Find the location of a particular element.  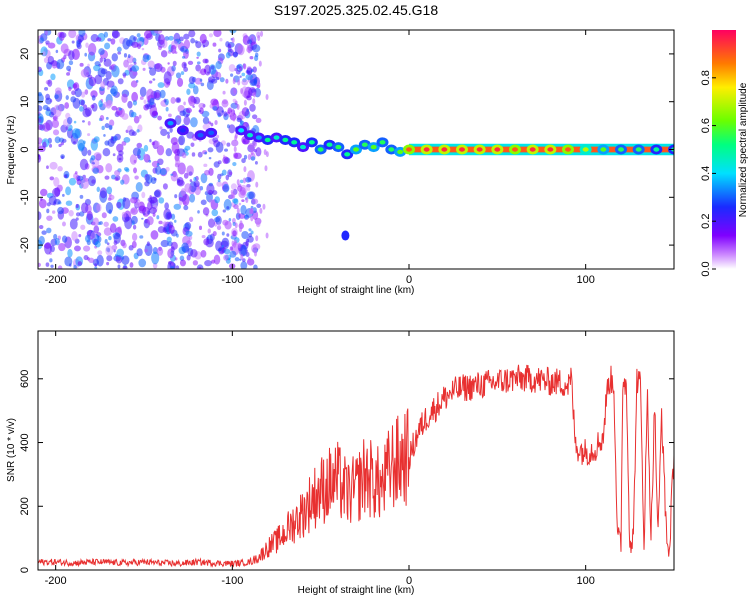

snr-x-label: Height of straight line (km) is located at coordinates (356, 590).